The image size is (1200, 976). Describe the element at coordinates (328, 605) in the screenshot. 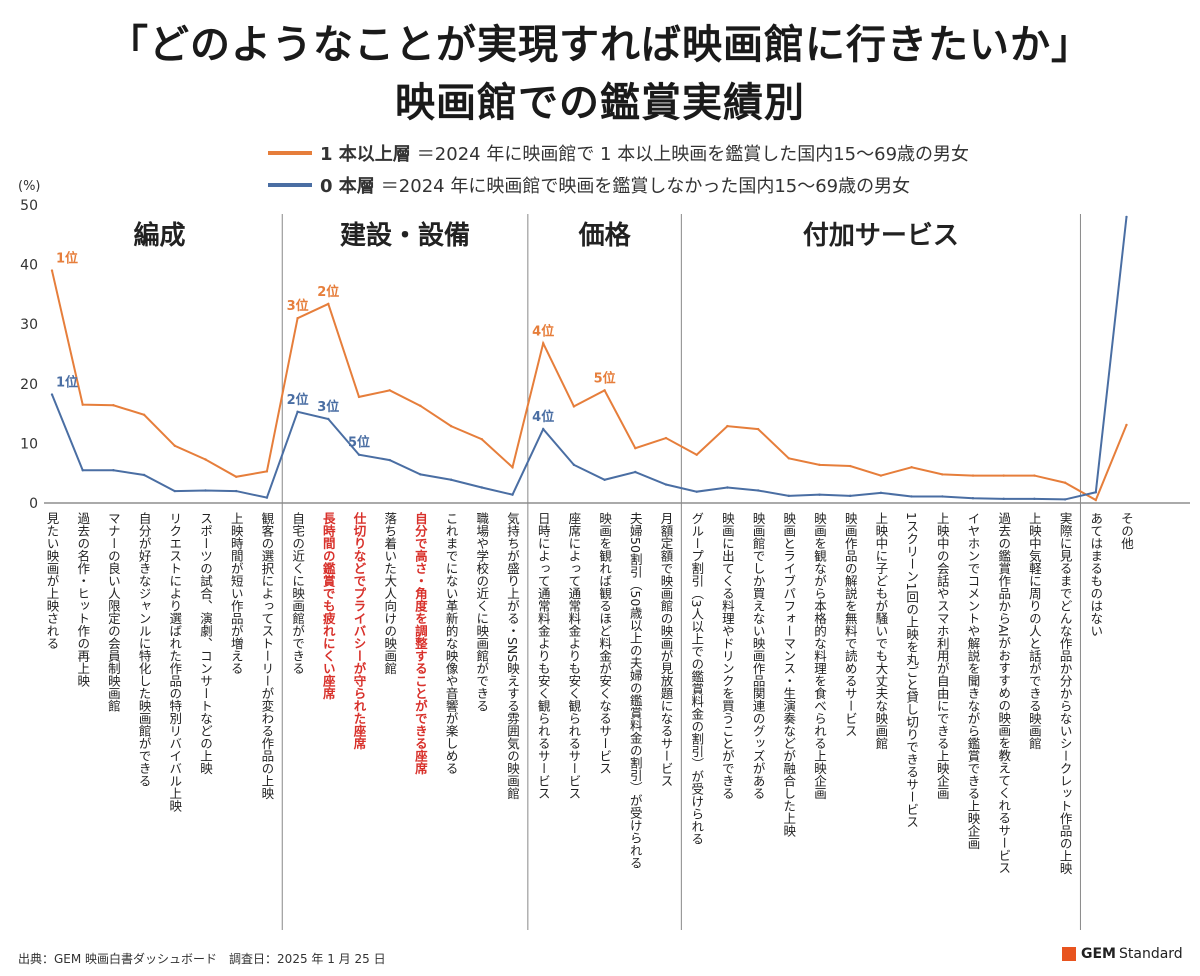

I see `x-tick-label: 長時間の鑑賞でも疲れにくい座席` at that location.